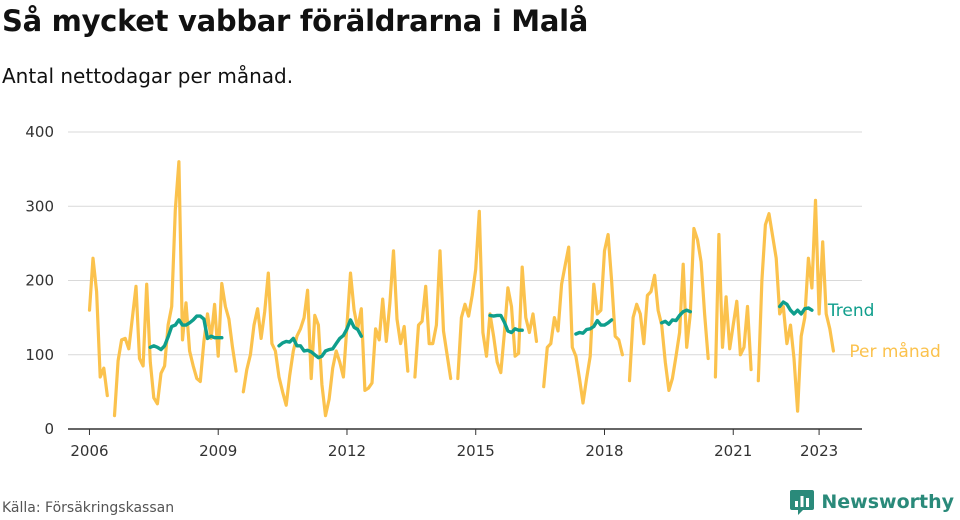 Image resolution: width=960 pixels, height=520 pixels. Describe the element at coordinates (347, 451) in the screenshot. I see `x-tick-label: 2012` at that location.